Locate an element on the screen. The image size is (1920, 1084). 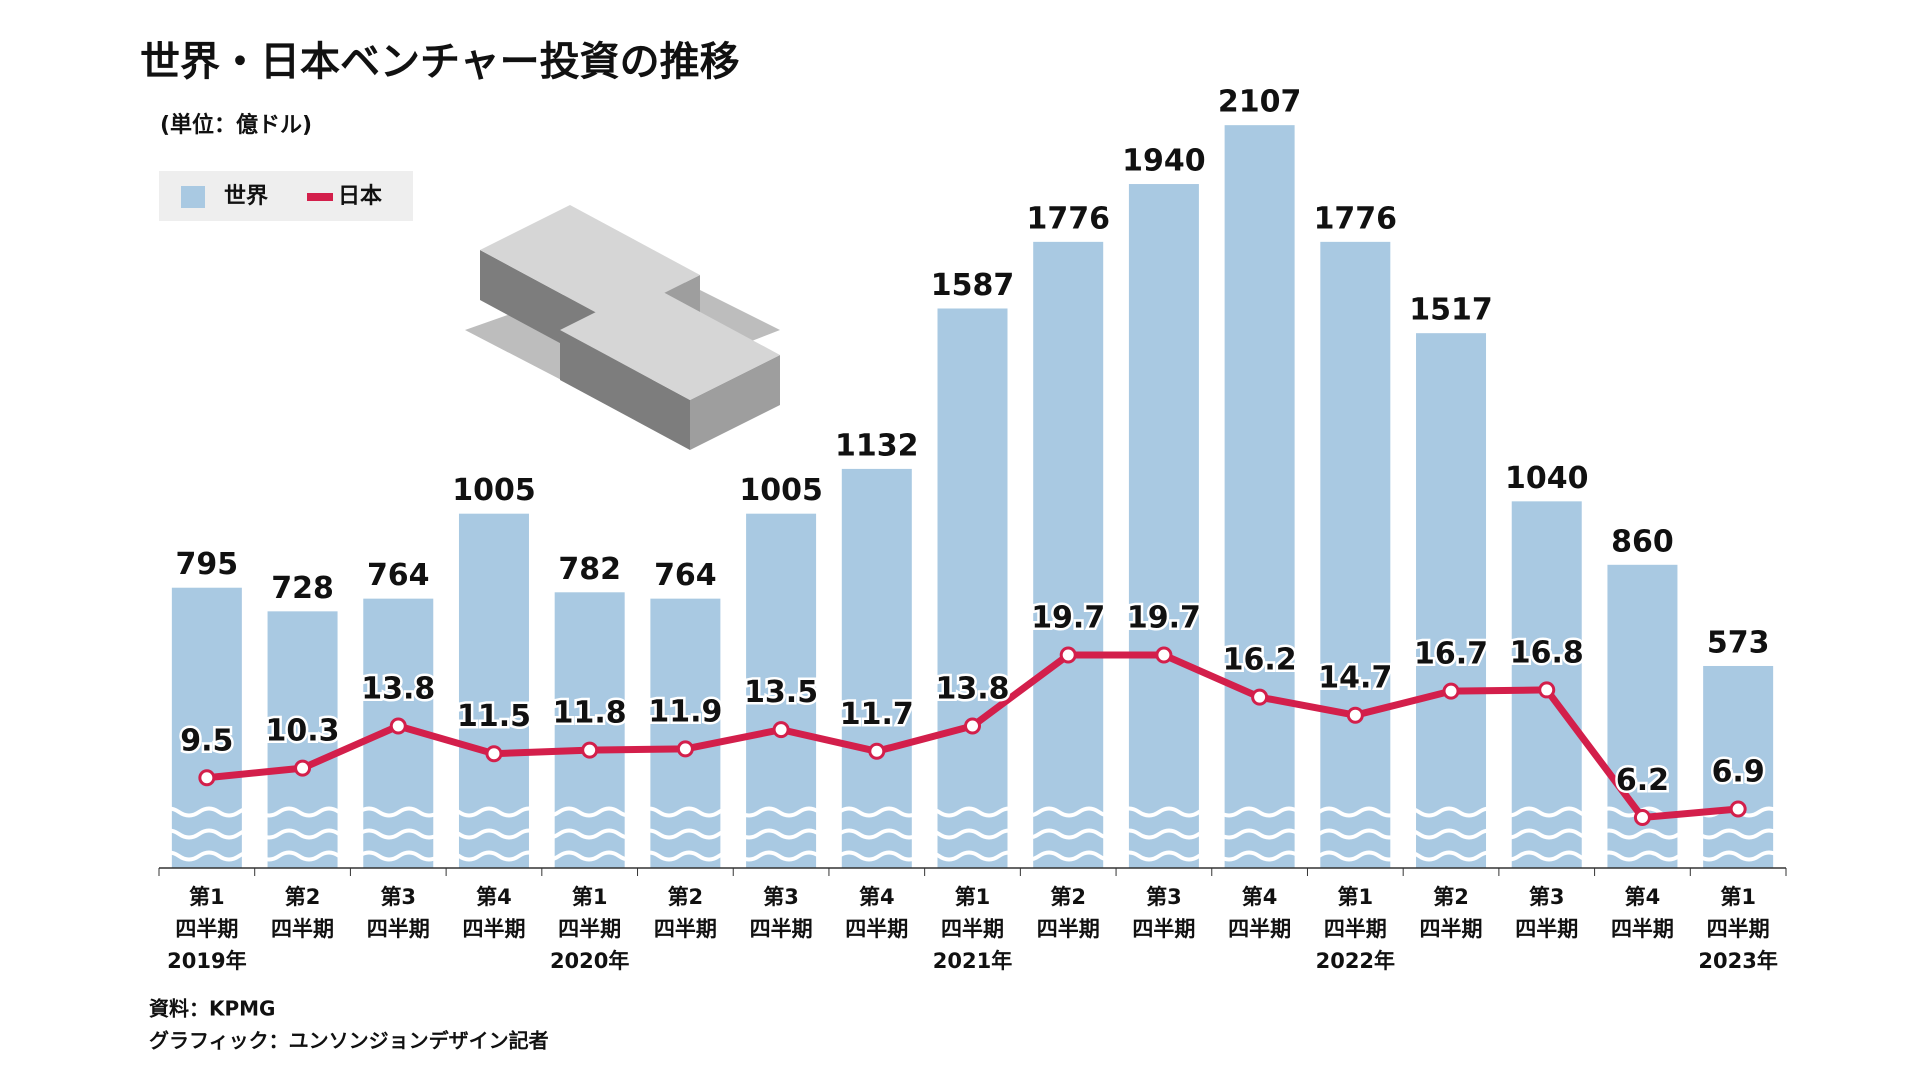
source: 資料：KPMG is located at coordinates (212, 1009).